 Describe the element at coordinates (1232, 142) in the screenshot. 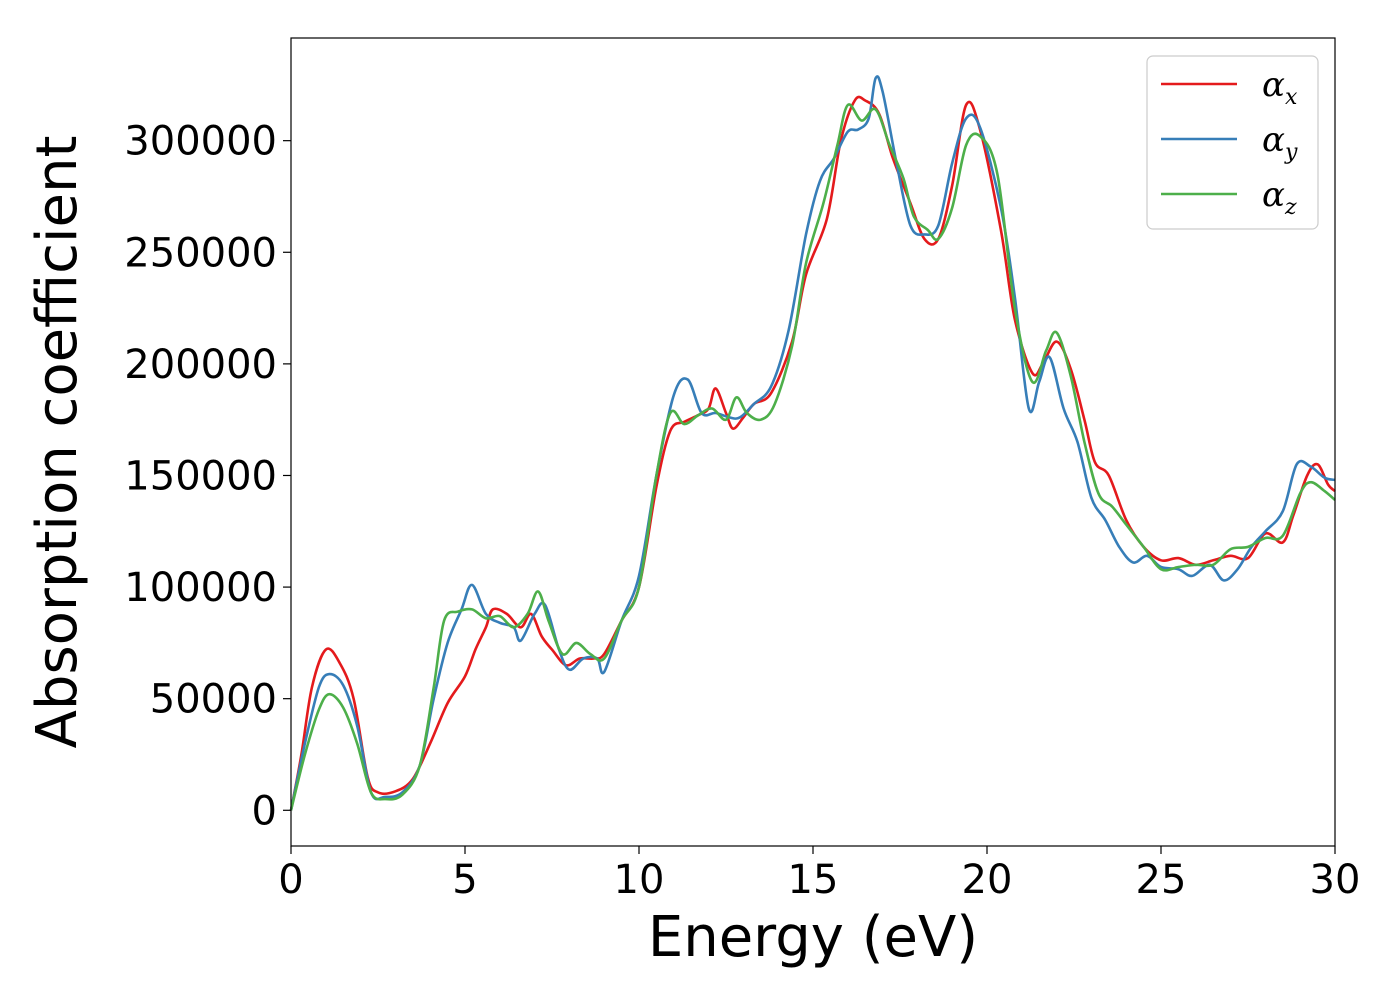

I see `legend-box` at that location.